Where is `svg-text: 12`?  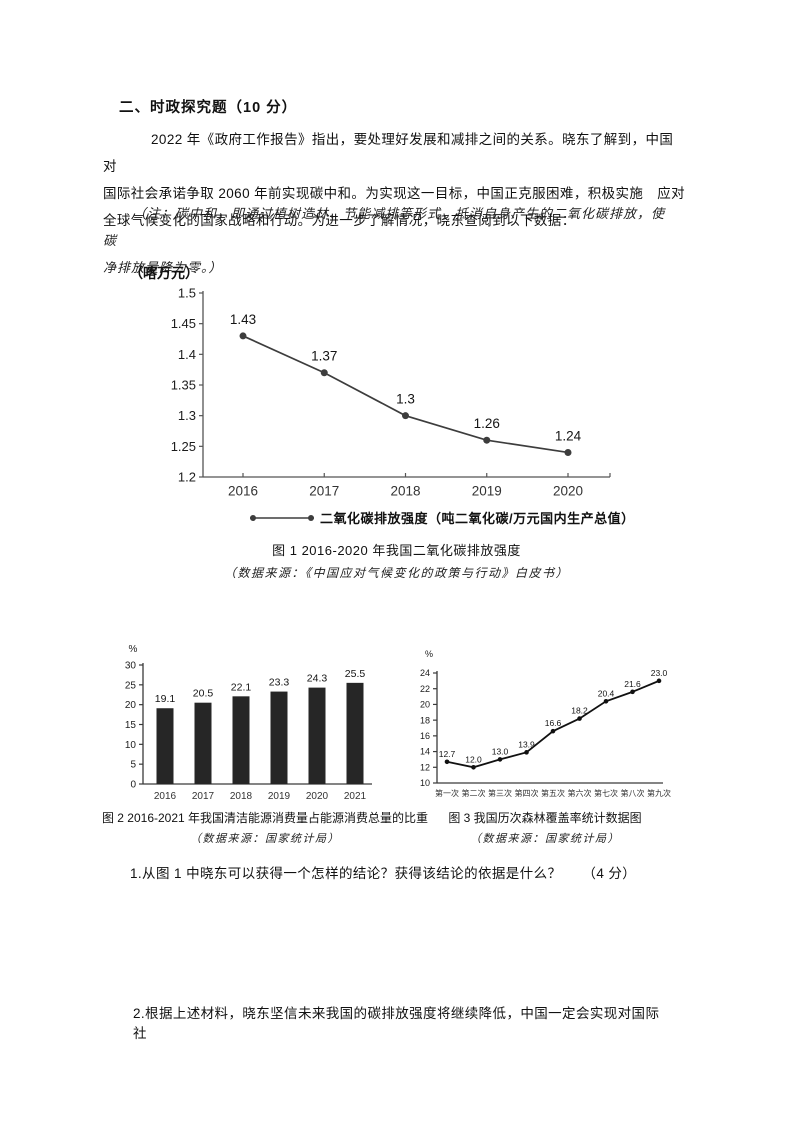 svg-text: 12 is located at coordinates (425, 767).